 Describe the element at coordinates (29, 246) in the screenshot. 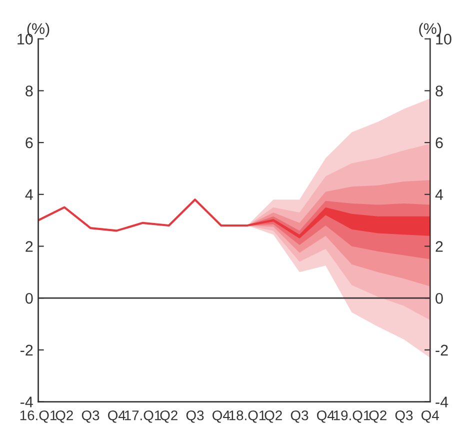

I see `y-tick-label: 2` at that location.